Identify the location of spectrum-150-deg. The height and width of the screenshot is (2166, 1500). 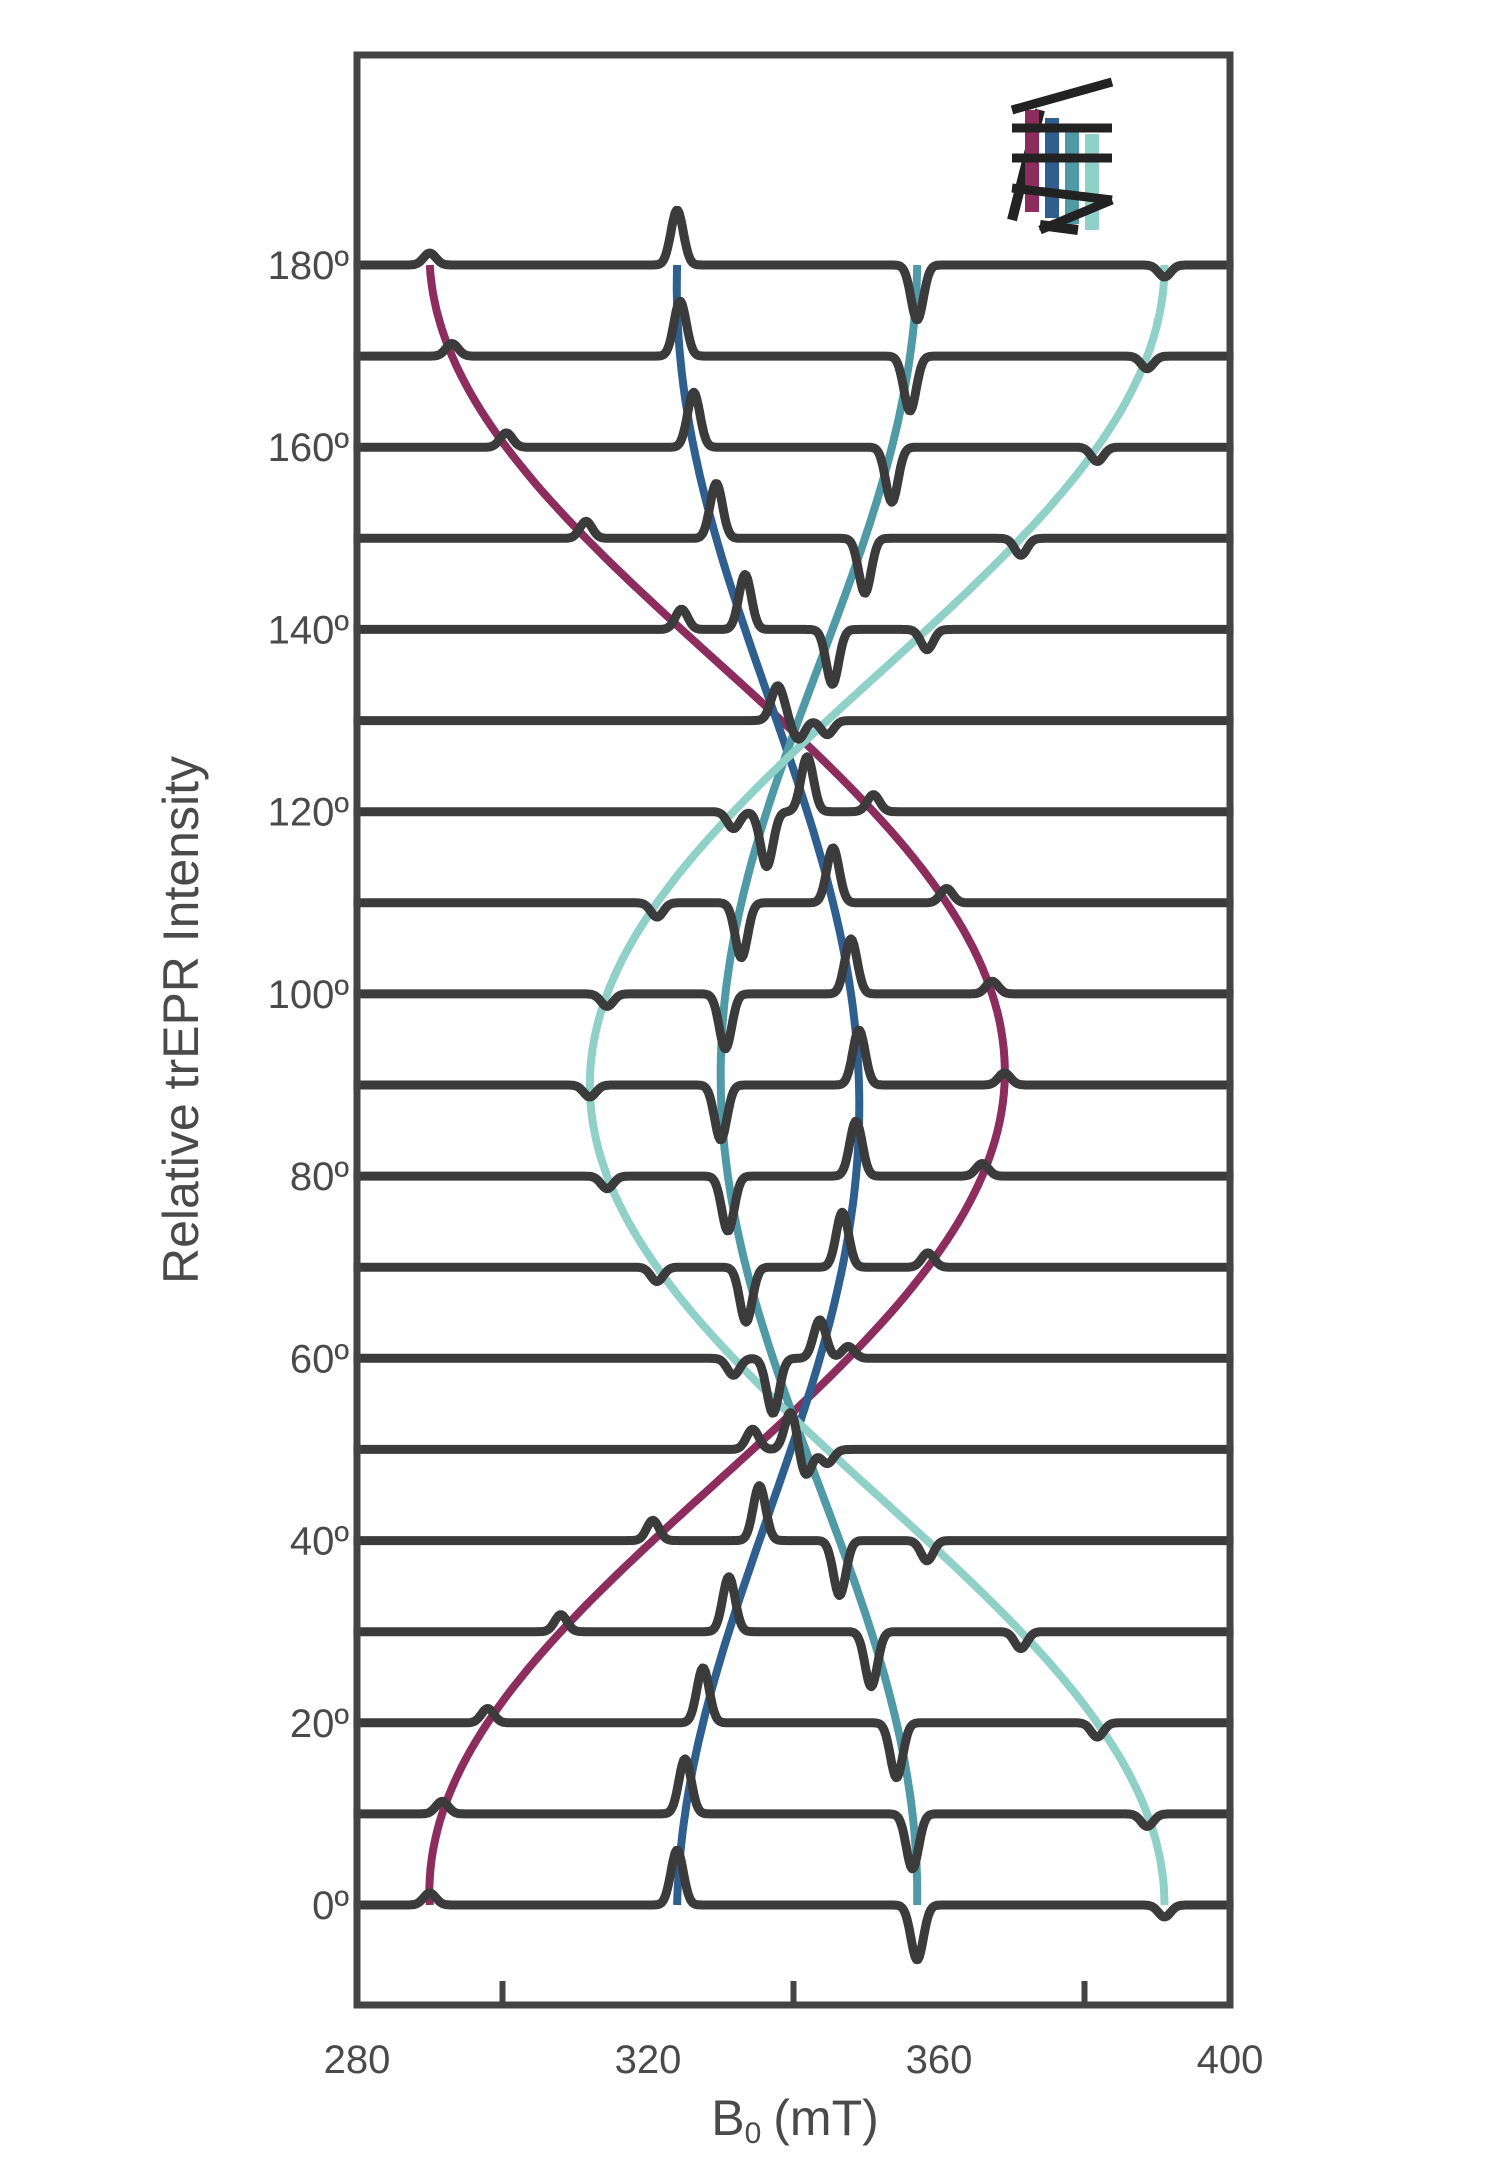
(793, 538).